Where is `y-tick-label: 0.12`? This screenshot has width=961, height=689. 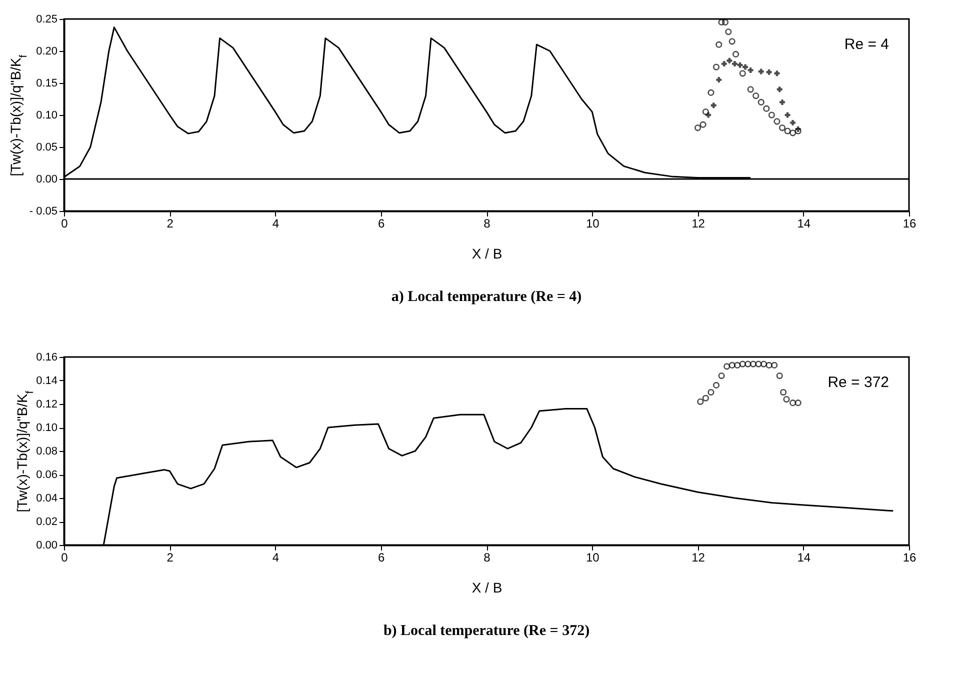
y-tick-label: 0.12 is located at coordinates (47, 404).